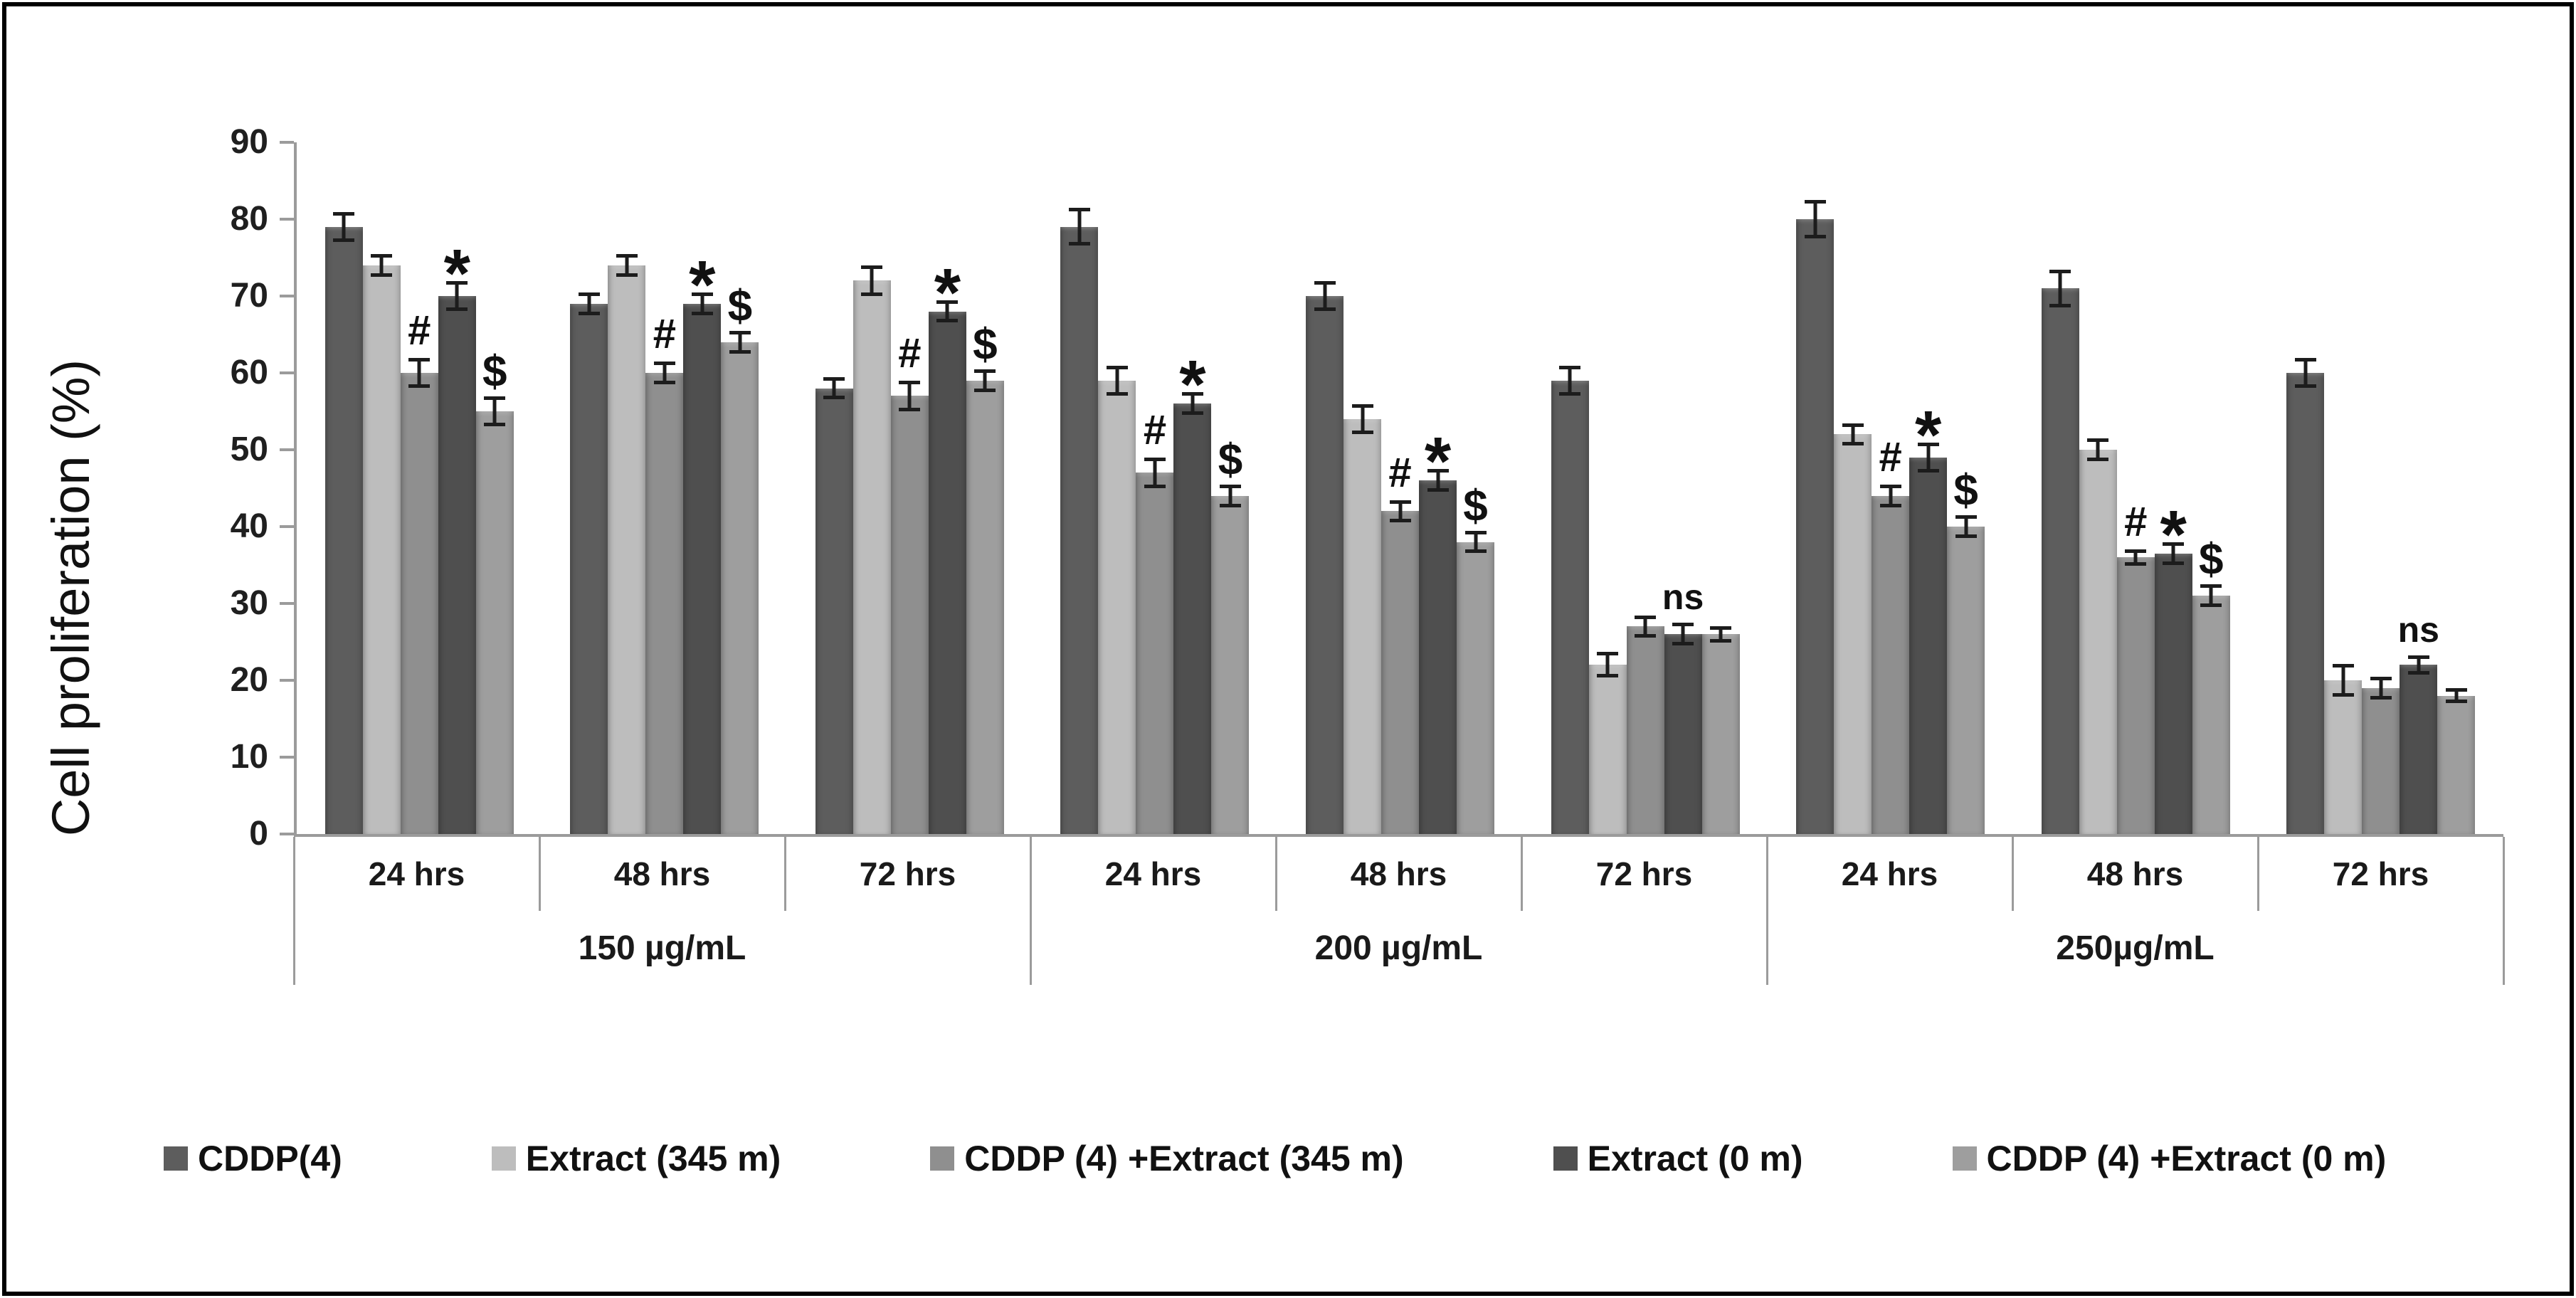  Describe the element at coordinates (2418, 488) in the screenshot. I see `bar-slot: ns` at that location.